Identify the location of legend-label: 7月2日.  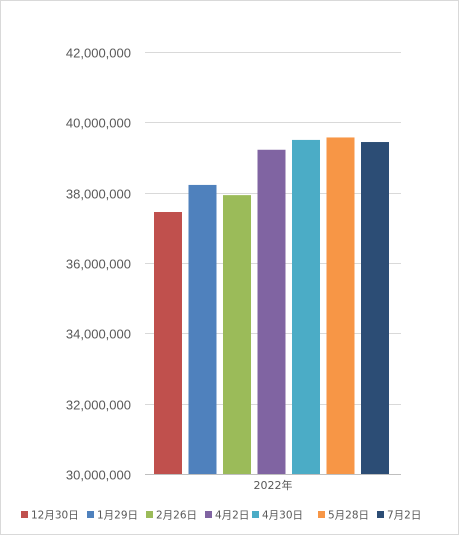
(404, 516).